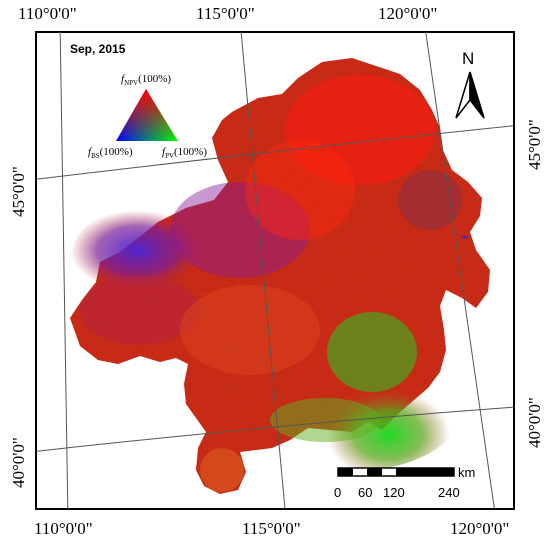  I want to click on lon-label-top-115: 115°0'0", so click(225, 13).